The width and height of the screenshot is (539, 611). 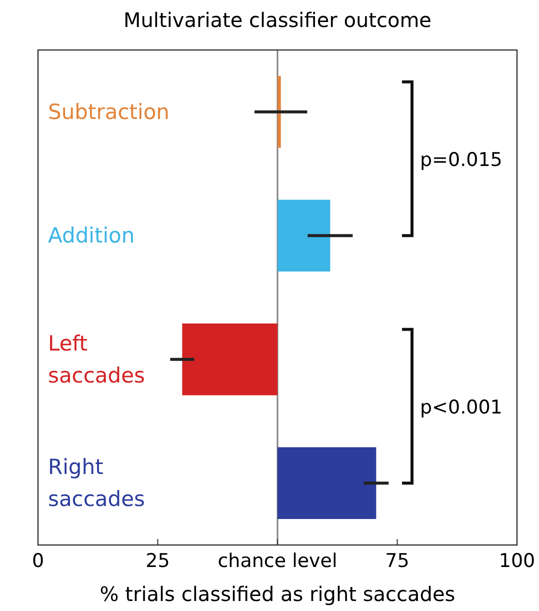 I want to click on x-tick-label: chance level, so click(x=278, y=561).